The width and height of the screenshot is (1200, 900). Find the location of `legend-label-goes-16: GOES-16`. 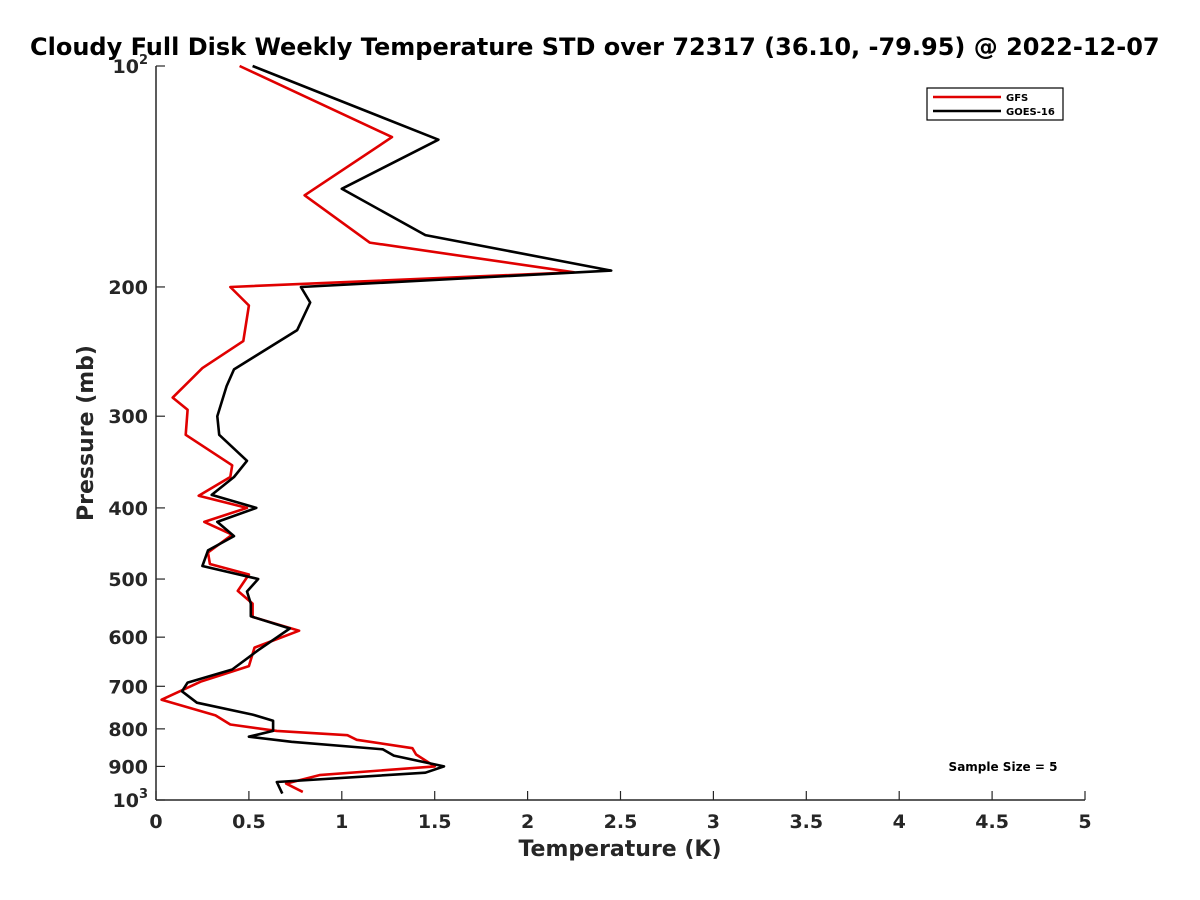

legend-label-goes-16: GOES-16 is located at coordinates (1030, 112).